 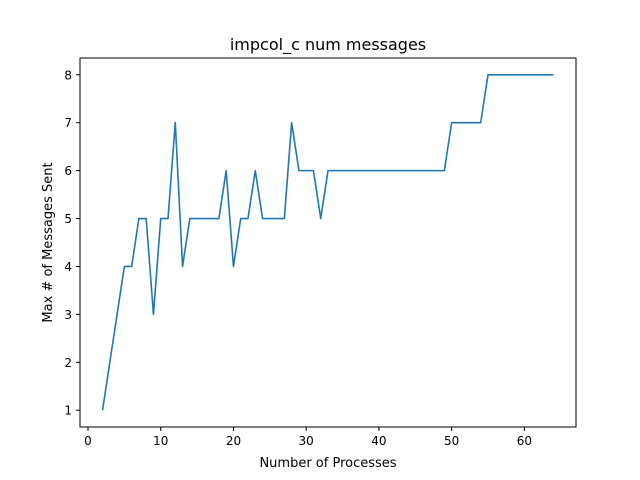 What do you see at coordinates (451, 441) in the screenshot?
I see `x-tick-label: 50` at bounding box center [451, 441].